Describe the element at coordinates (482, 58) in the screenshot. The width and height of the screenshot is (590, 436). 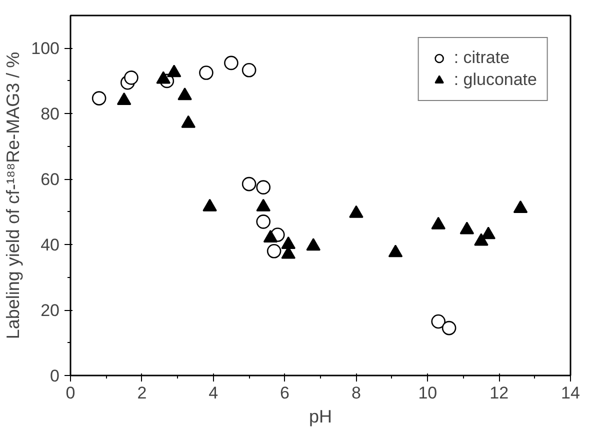
I see `legend-label: : citrate` at that location.